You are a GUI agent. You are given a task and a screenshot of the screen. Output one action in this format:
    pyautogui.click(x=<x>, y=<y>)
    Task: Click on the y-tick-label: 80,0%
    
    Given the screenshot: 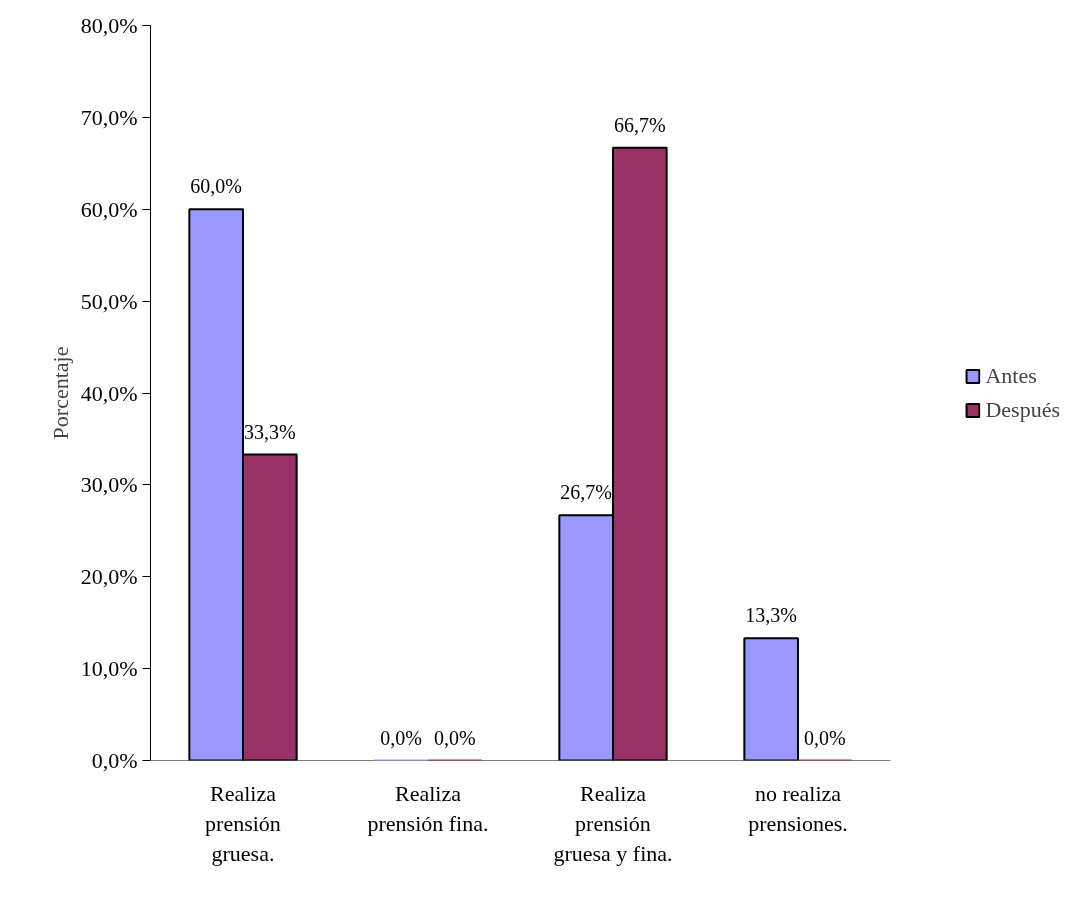 What is the action you would take?
    pyautogui.click(x=109, y=25)
    